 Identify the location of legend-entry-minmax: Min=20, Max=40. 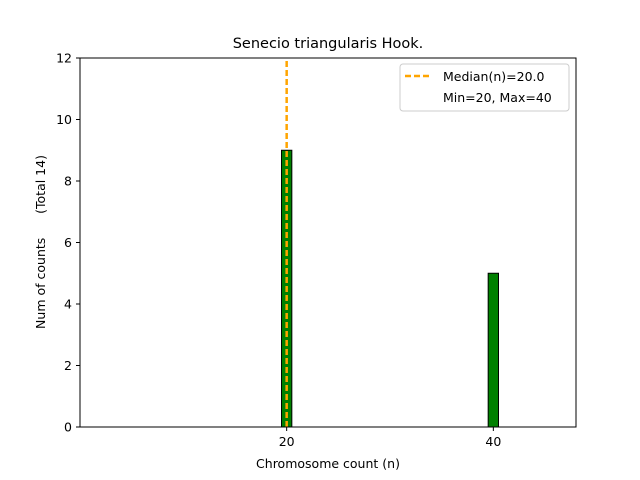
(497, 97).